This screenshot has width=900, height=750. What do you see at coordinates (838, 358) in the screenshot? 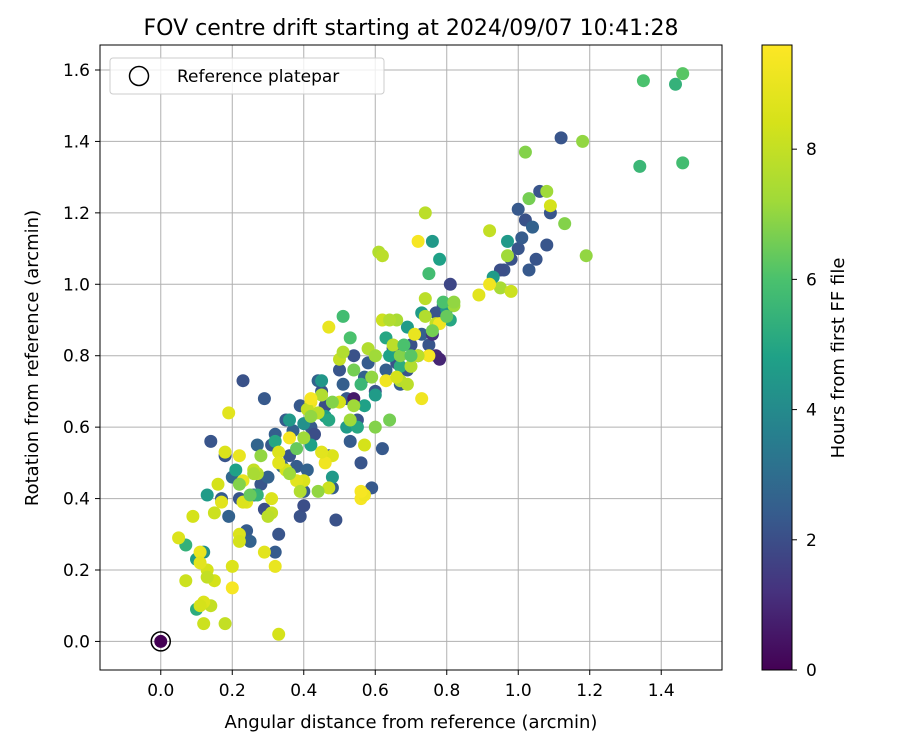
I see `colorbar-label: Hours from first FF file` at bounding box center [838, 358].